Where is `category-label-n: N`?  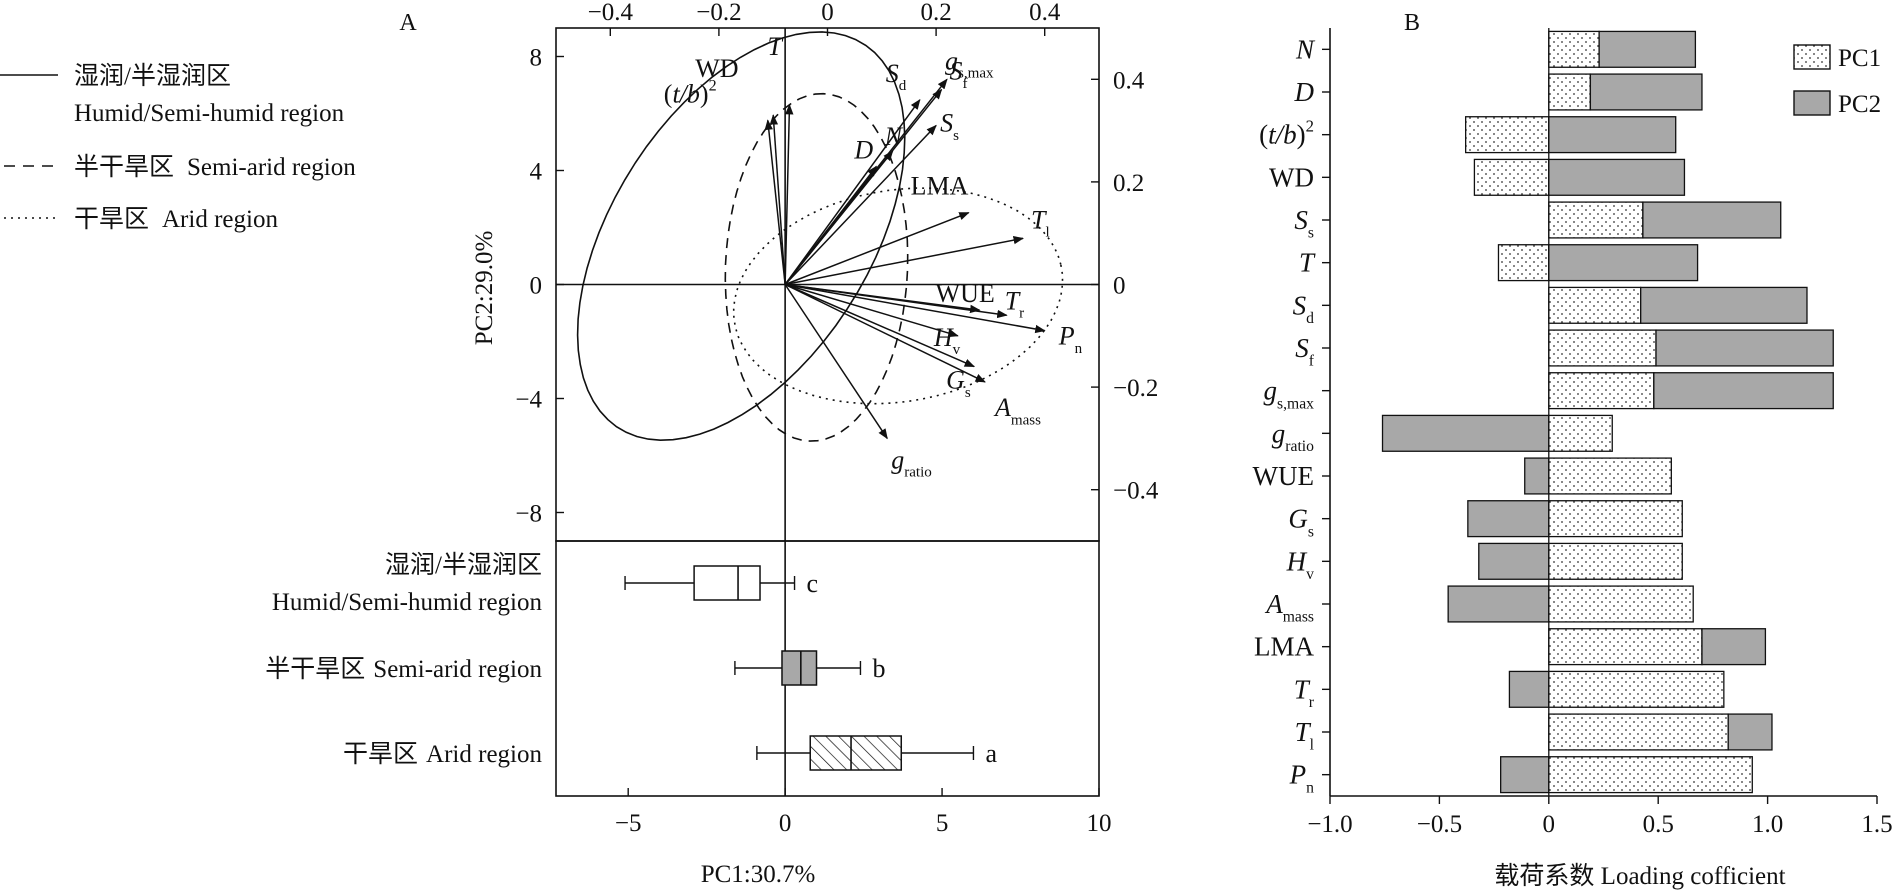
category-label-n: N is located at coordinates (1305, 49).